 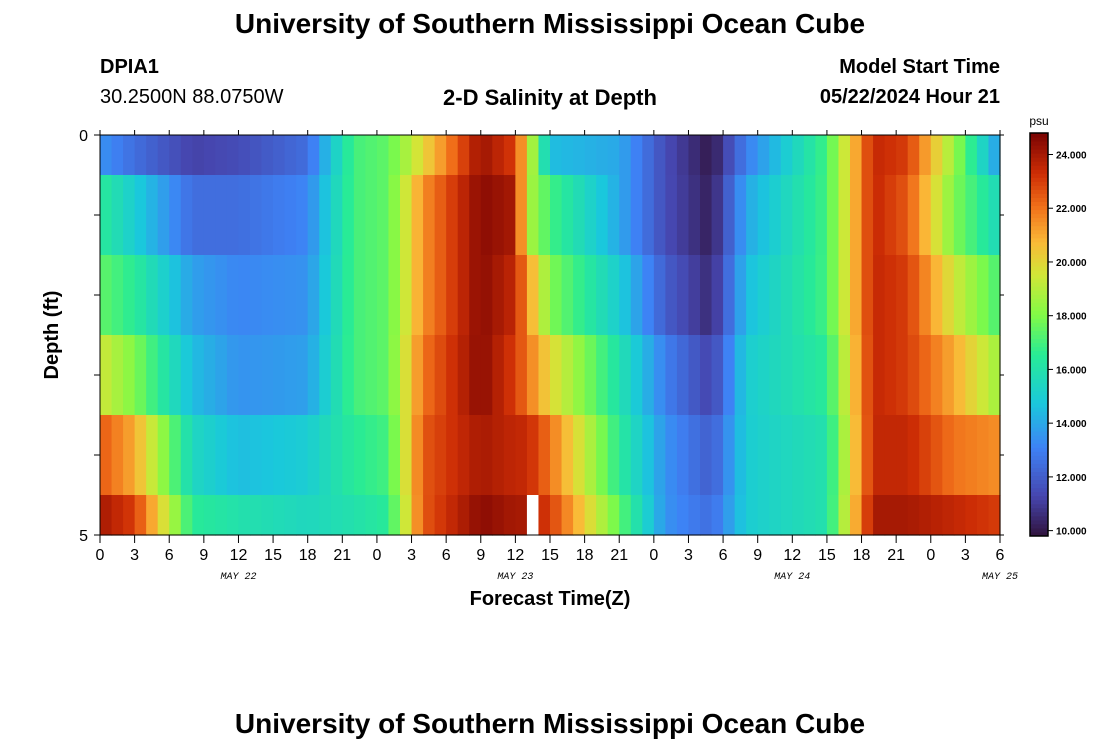 What do you see at coordinates (238, 577) in the screenshot?
I see `x-day-label: MAY 22` at bounding box center [238, 577].